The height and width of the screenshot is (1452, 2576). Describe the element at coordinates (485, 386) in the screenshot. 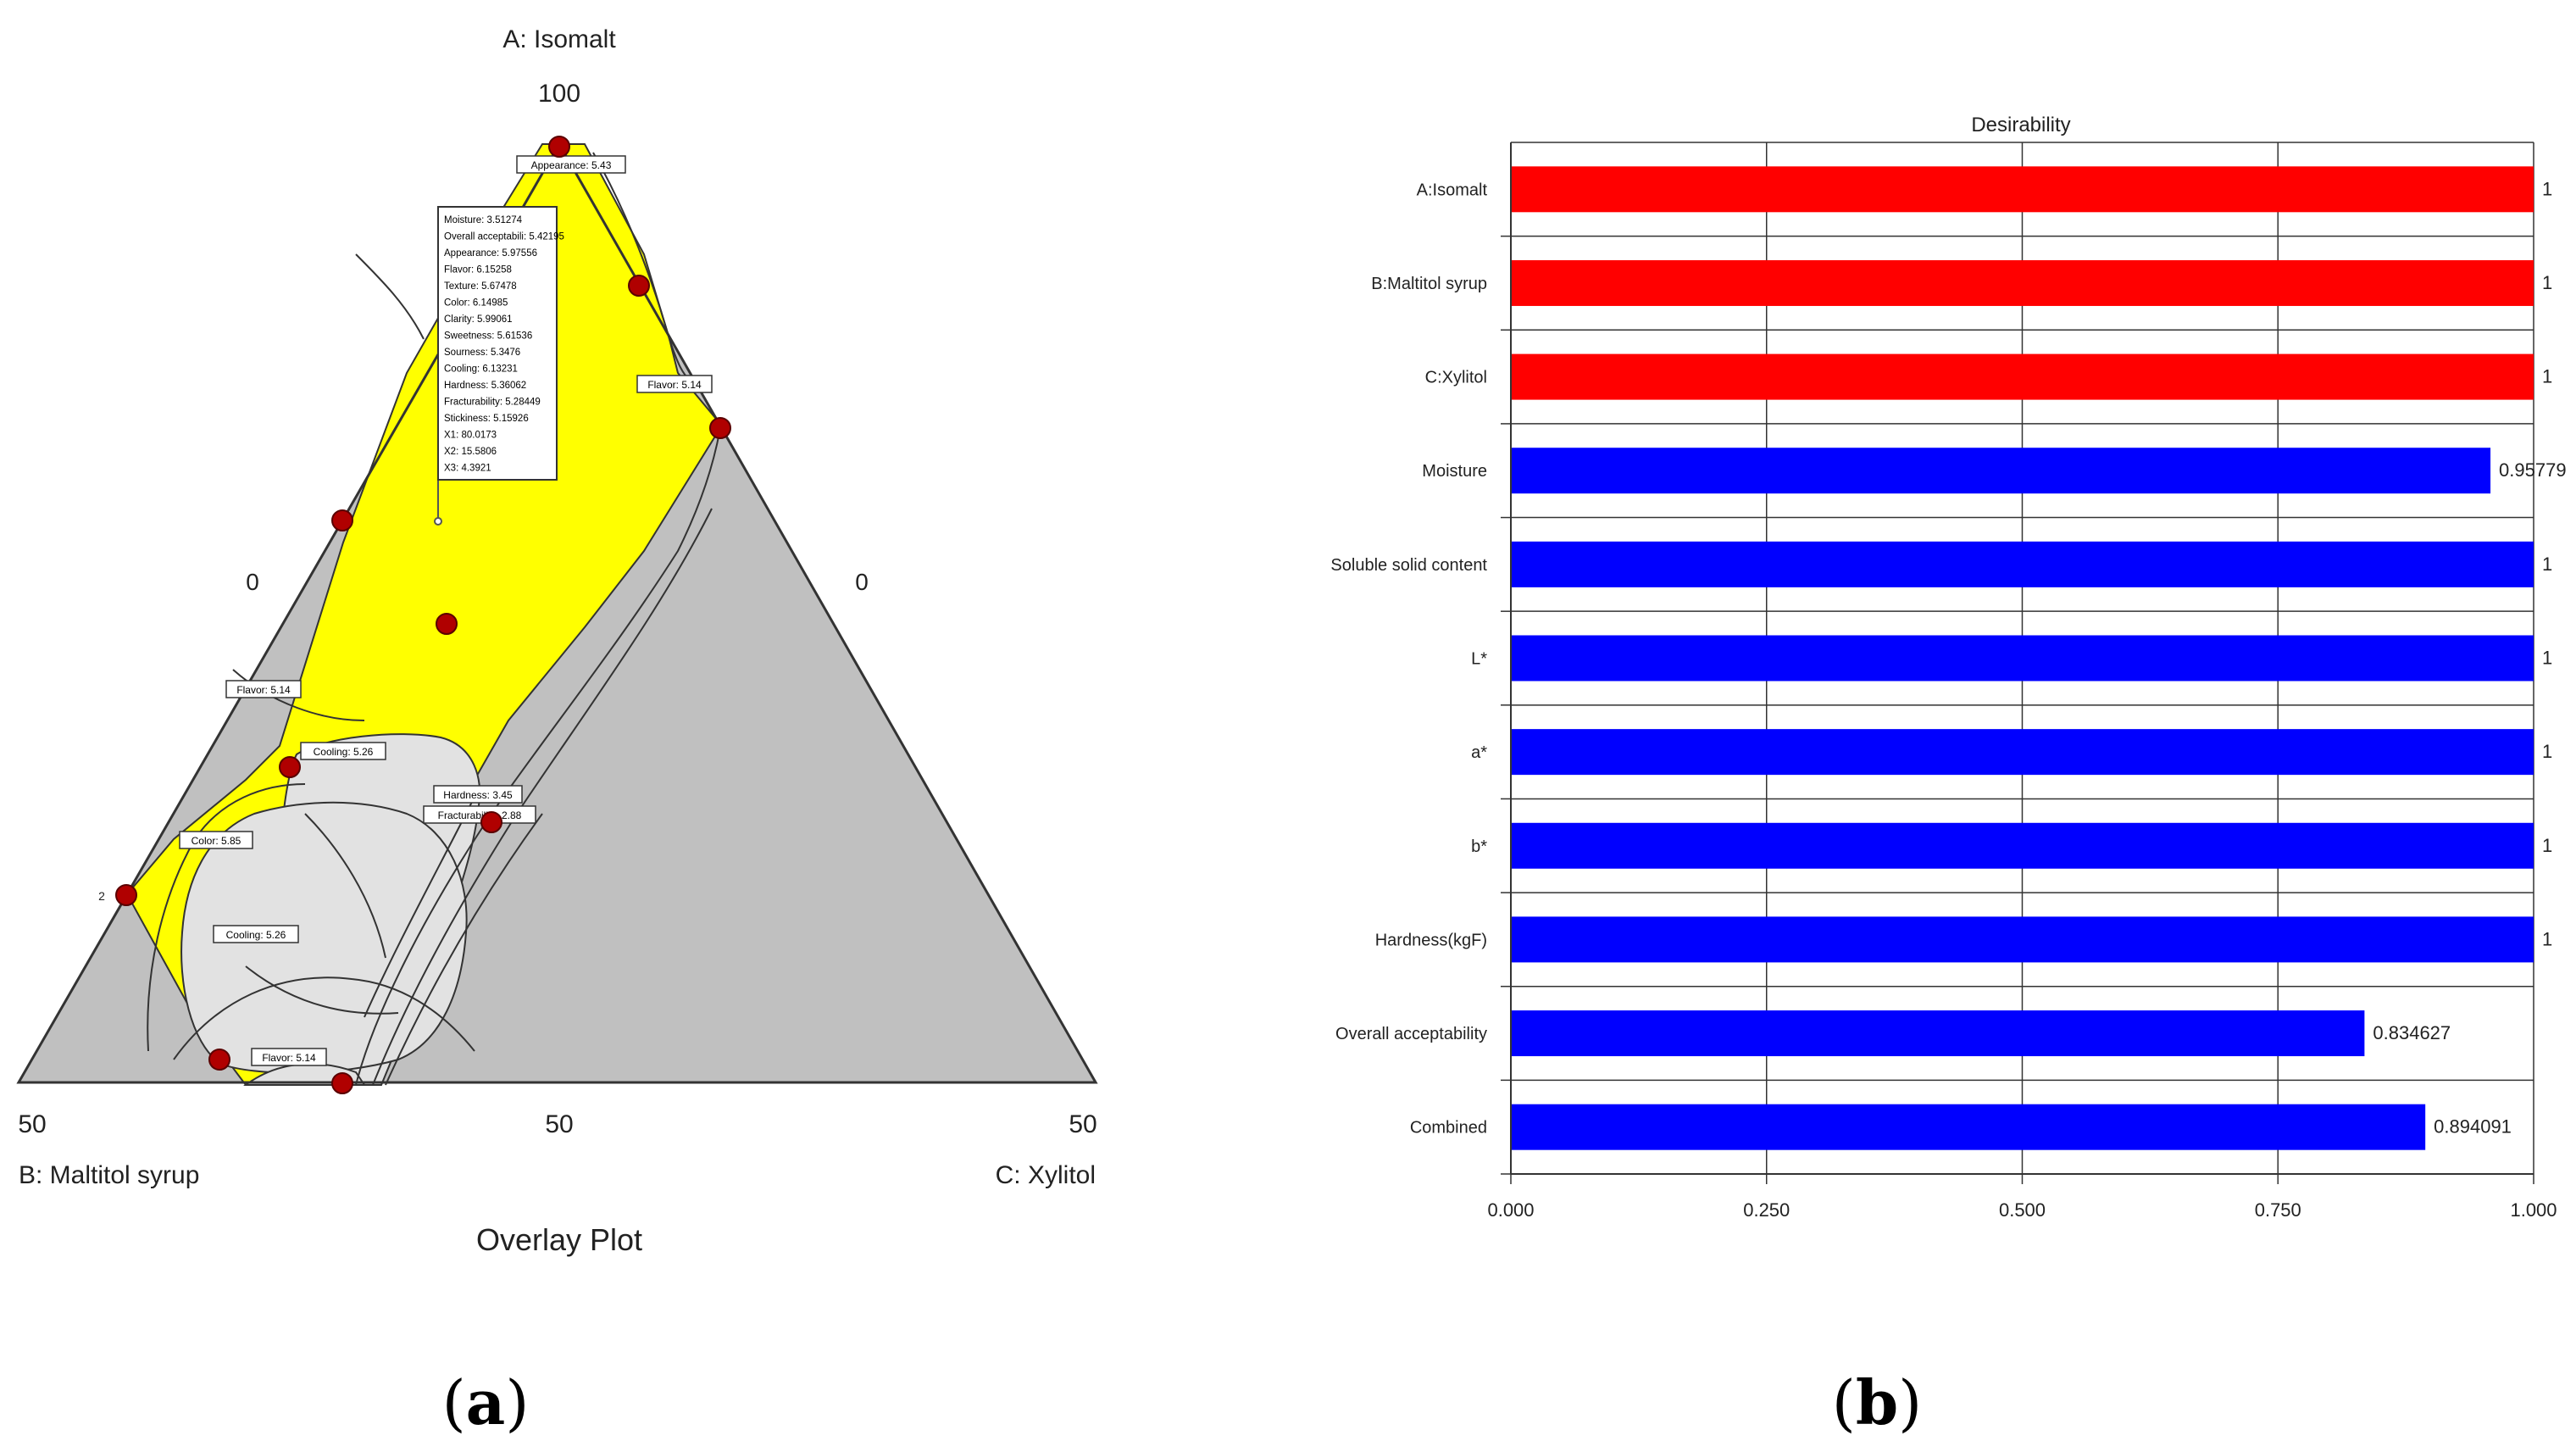

I see `flag-line: Hardness: 5.36062` at that location.